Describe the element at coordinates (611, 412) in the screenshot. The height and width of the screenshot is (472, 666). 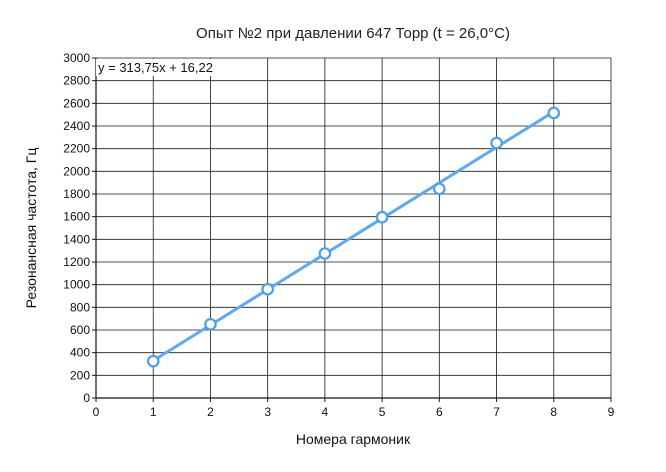
I see `x-tick-label: 9` at that location.